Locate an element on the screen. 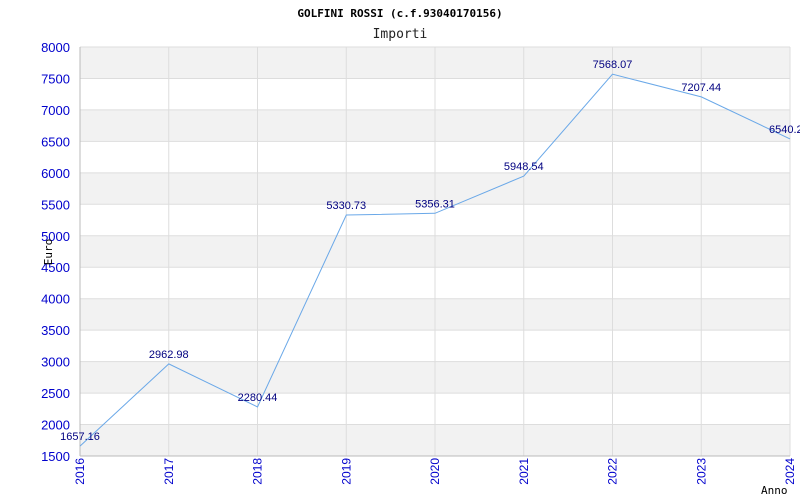 This screenshot has height=500, width=800. chart-title: GOLFINI ROSSI (c.f.93040170156) is located at coordinates (399, 13).